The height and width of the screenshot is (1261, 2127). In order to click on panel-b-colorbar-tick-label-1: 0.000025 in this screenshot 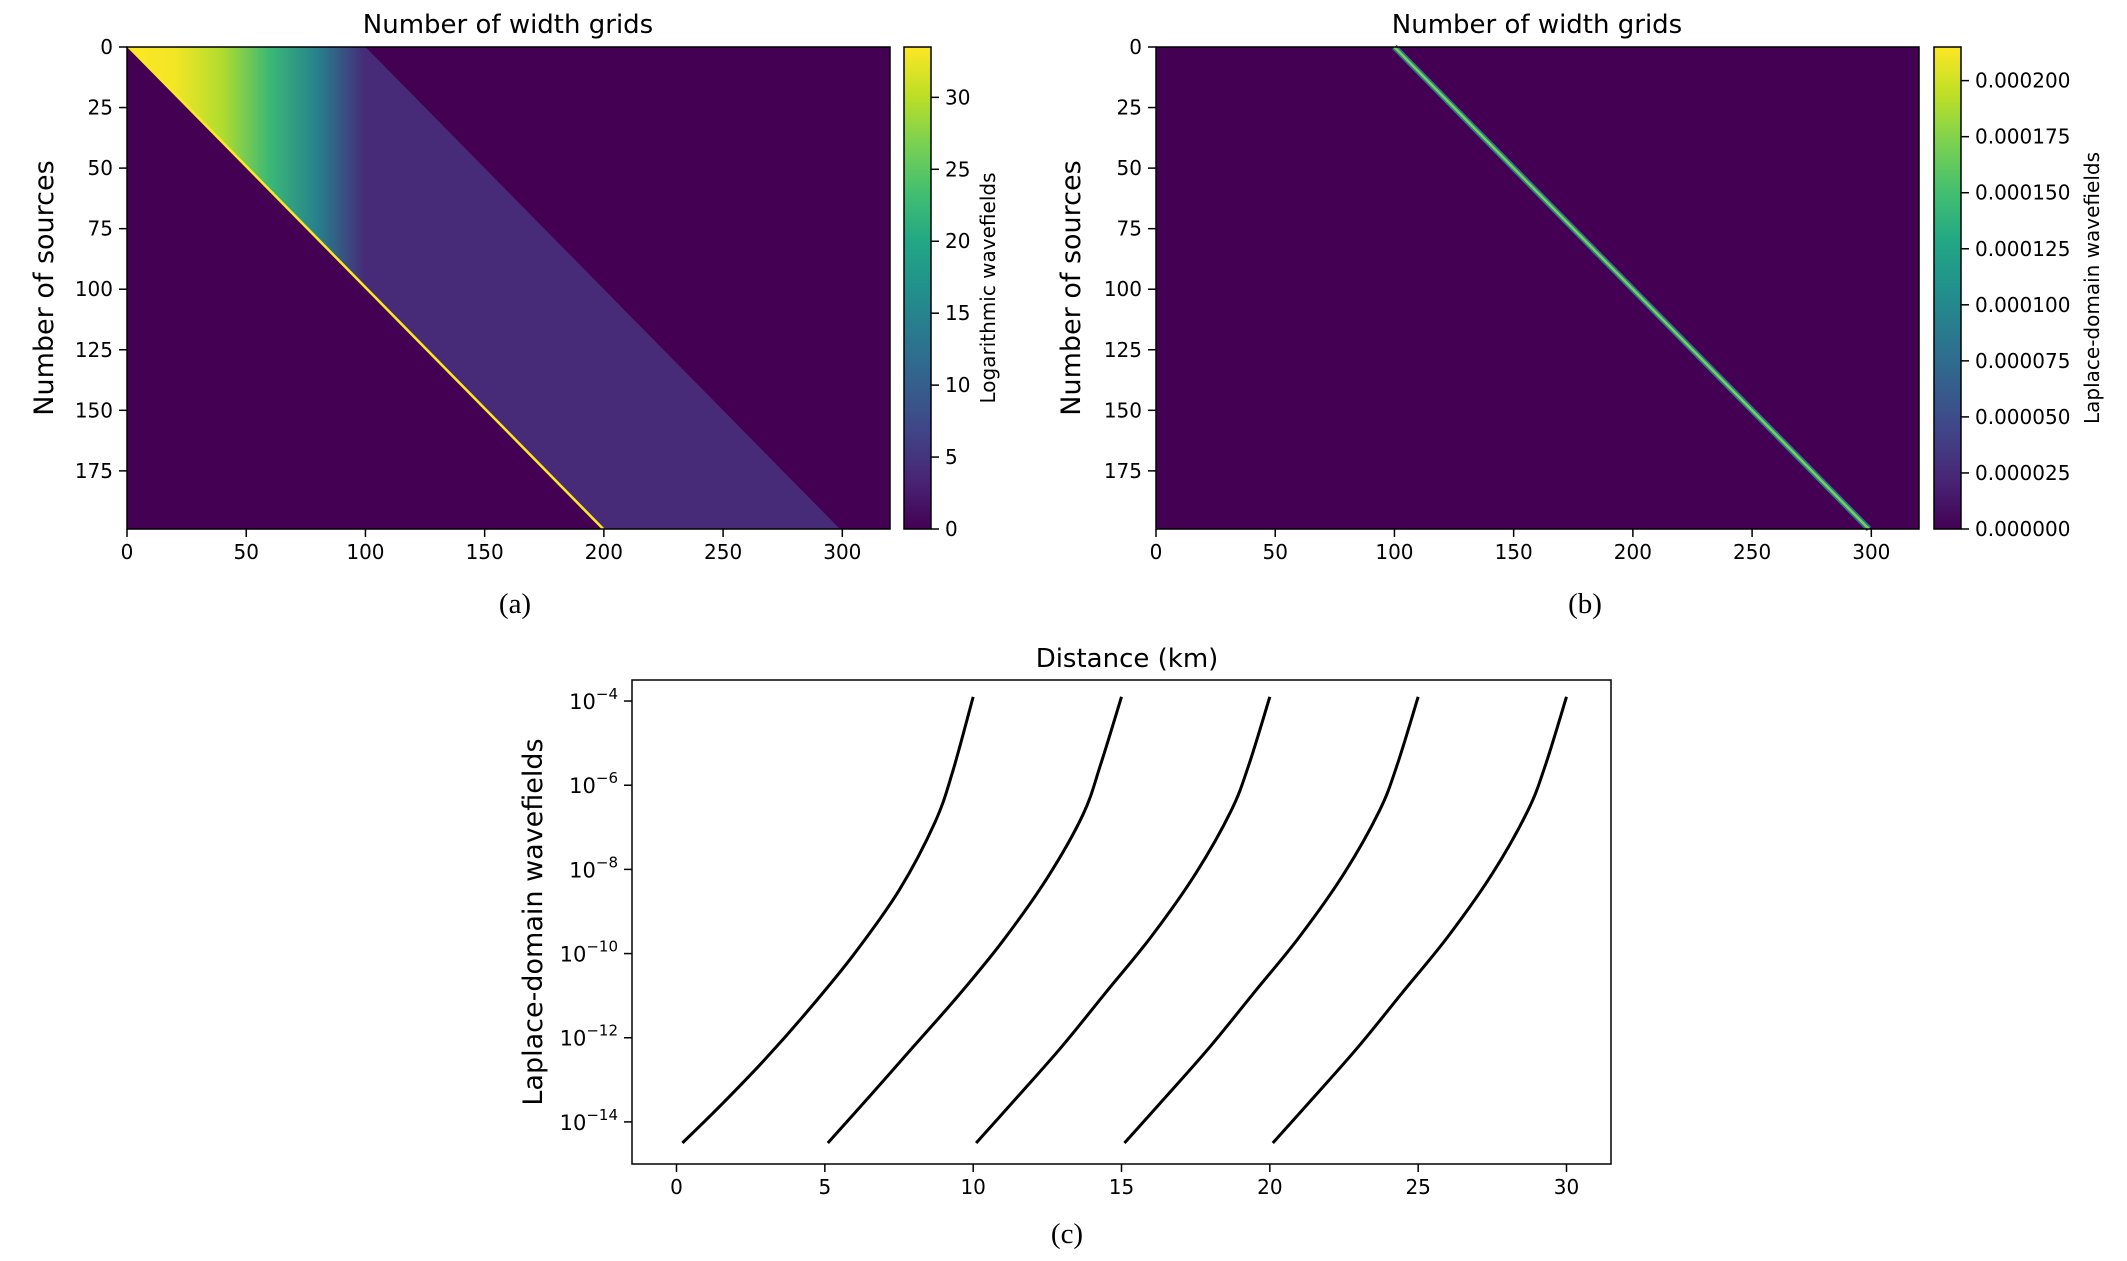, I will do `click(2022, 473)`.